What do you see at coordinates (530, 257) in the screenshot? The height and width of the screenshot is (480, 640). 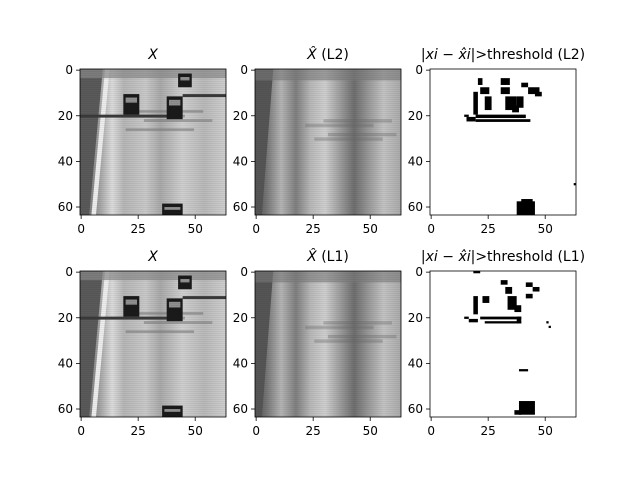 I see `panel-title-suffix: >threshold (L1)` at bounding box center [530, 257].